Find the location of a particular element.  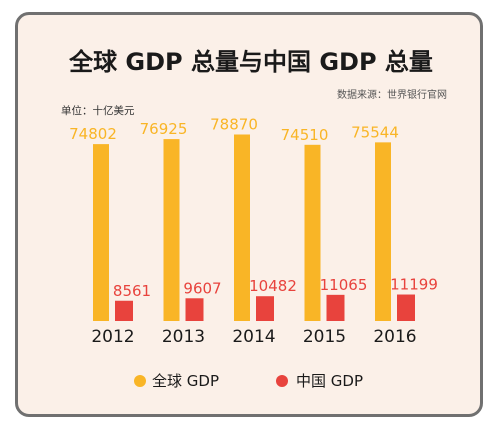

label-global-2012: 74802 is located at coordinates (93, 134).